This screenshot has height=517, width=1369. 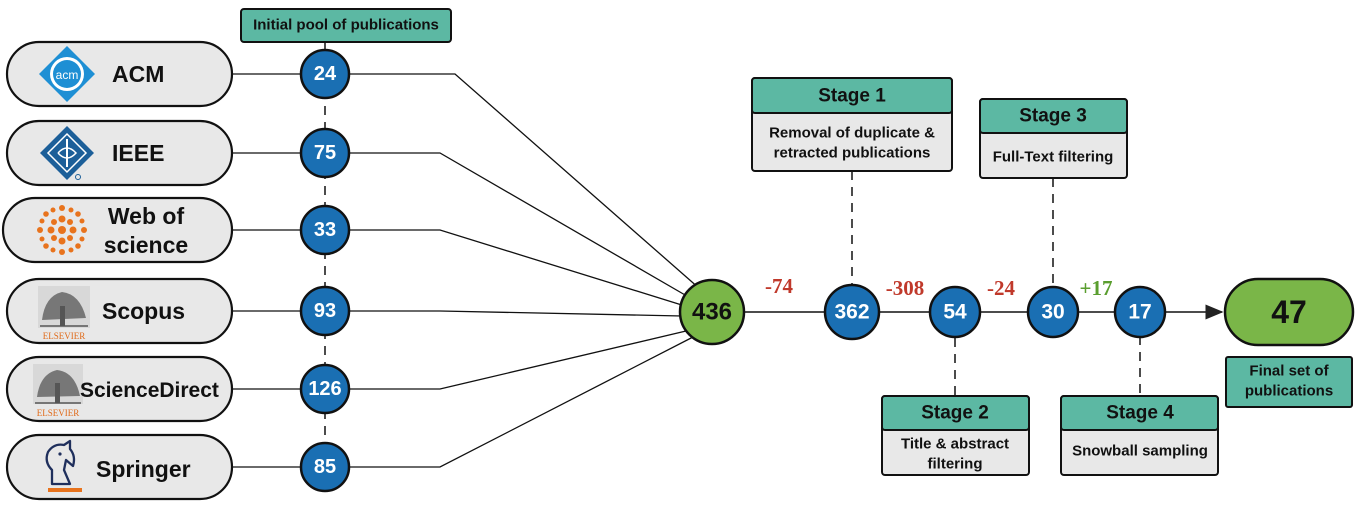 What do you see at coordinates (1053, 138) in the screenshot?
I see `stage-3-box: Stage 3 Full-Text filtering` at bounding box center [1053, 138].